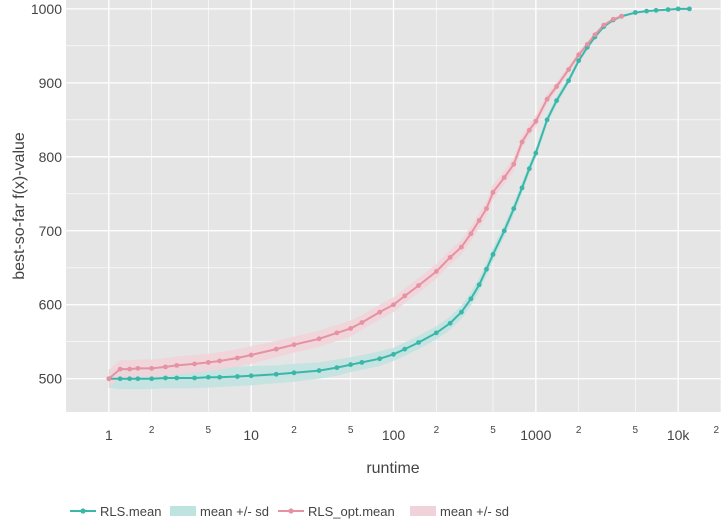 Image resolution: width=721 pixels, height=529 pixels. I want to click on x-tick-label: 10k, so click(679, 435).